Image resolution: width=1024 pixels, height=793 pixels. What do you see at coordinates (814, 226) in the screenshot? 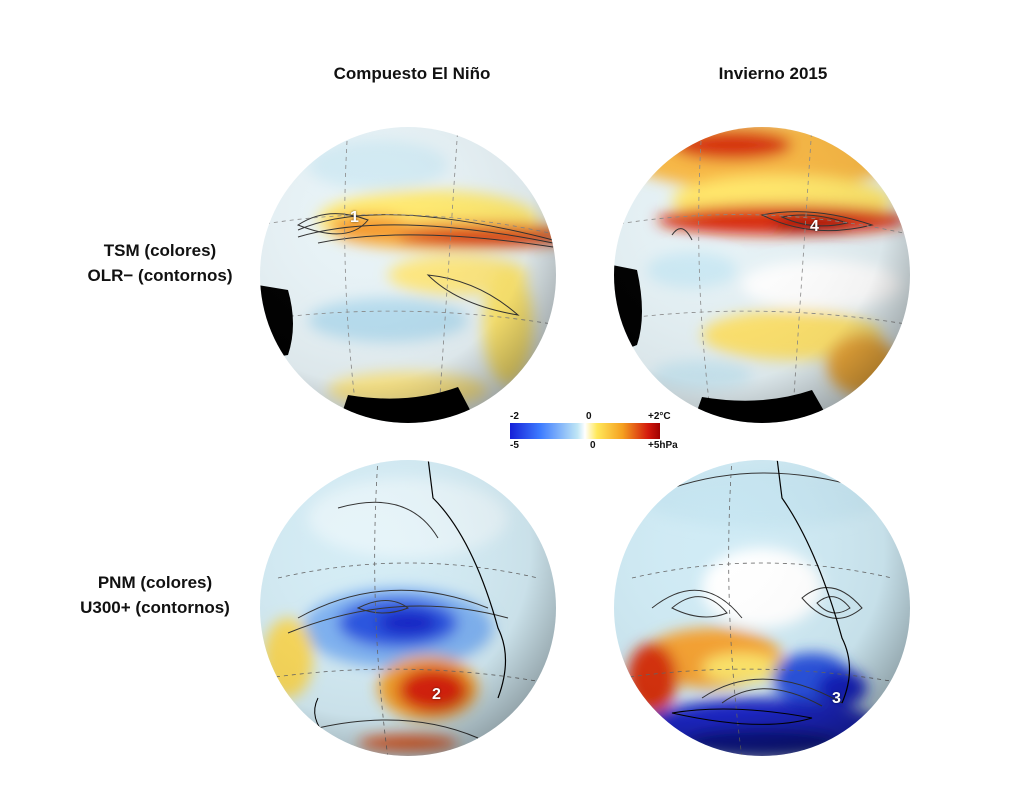
I see `panel-number-4: 4` at bounding box center [814, 226].